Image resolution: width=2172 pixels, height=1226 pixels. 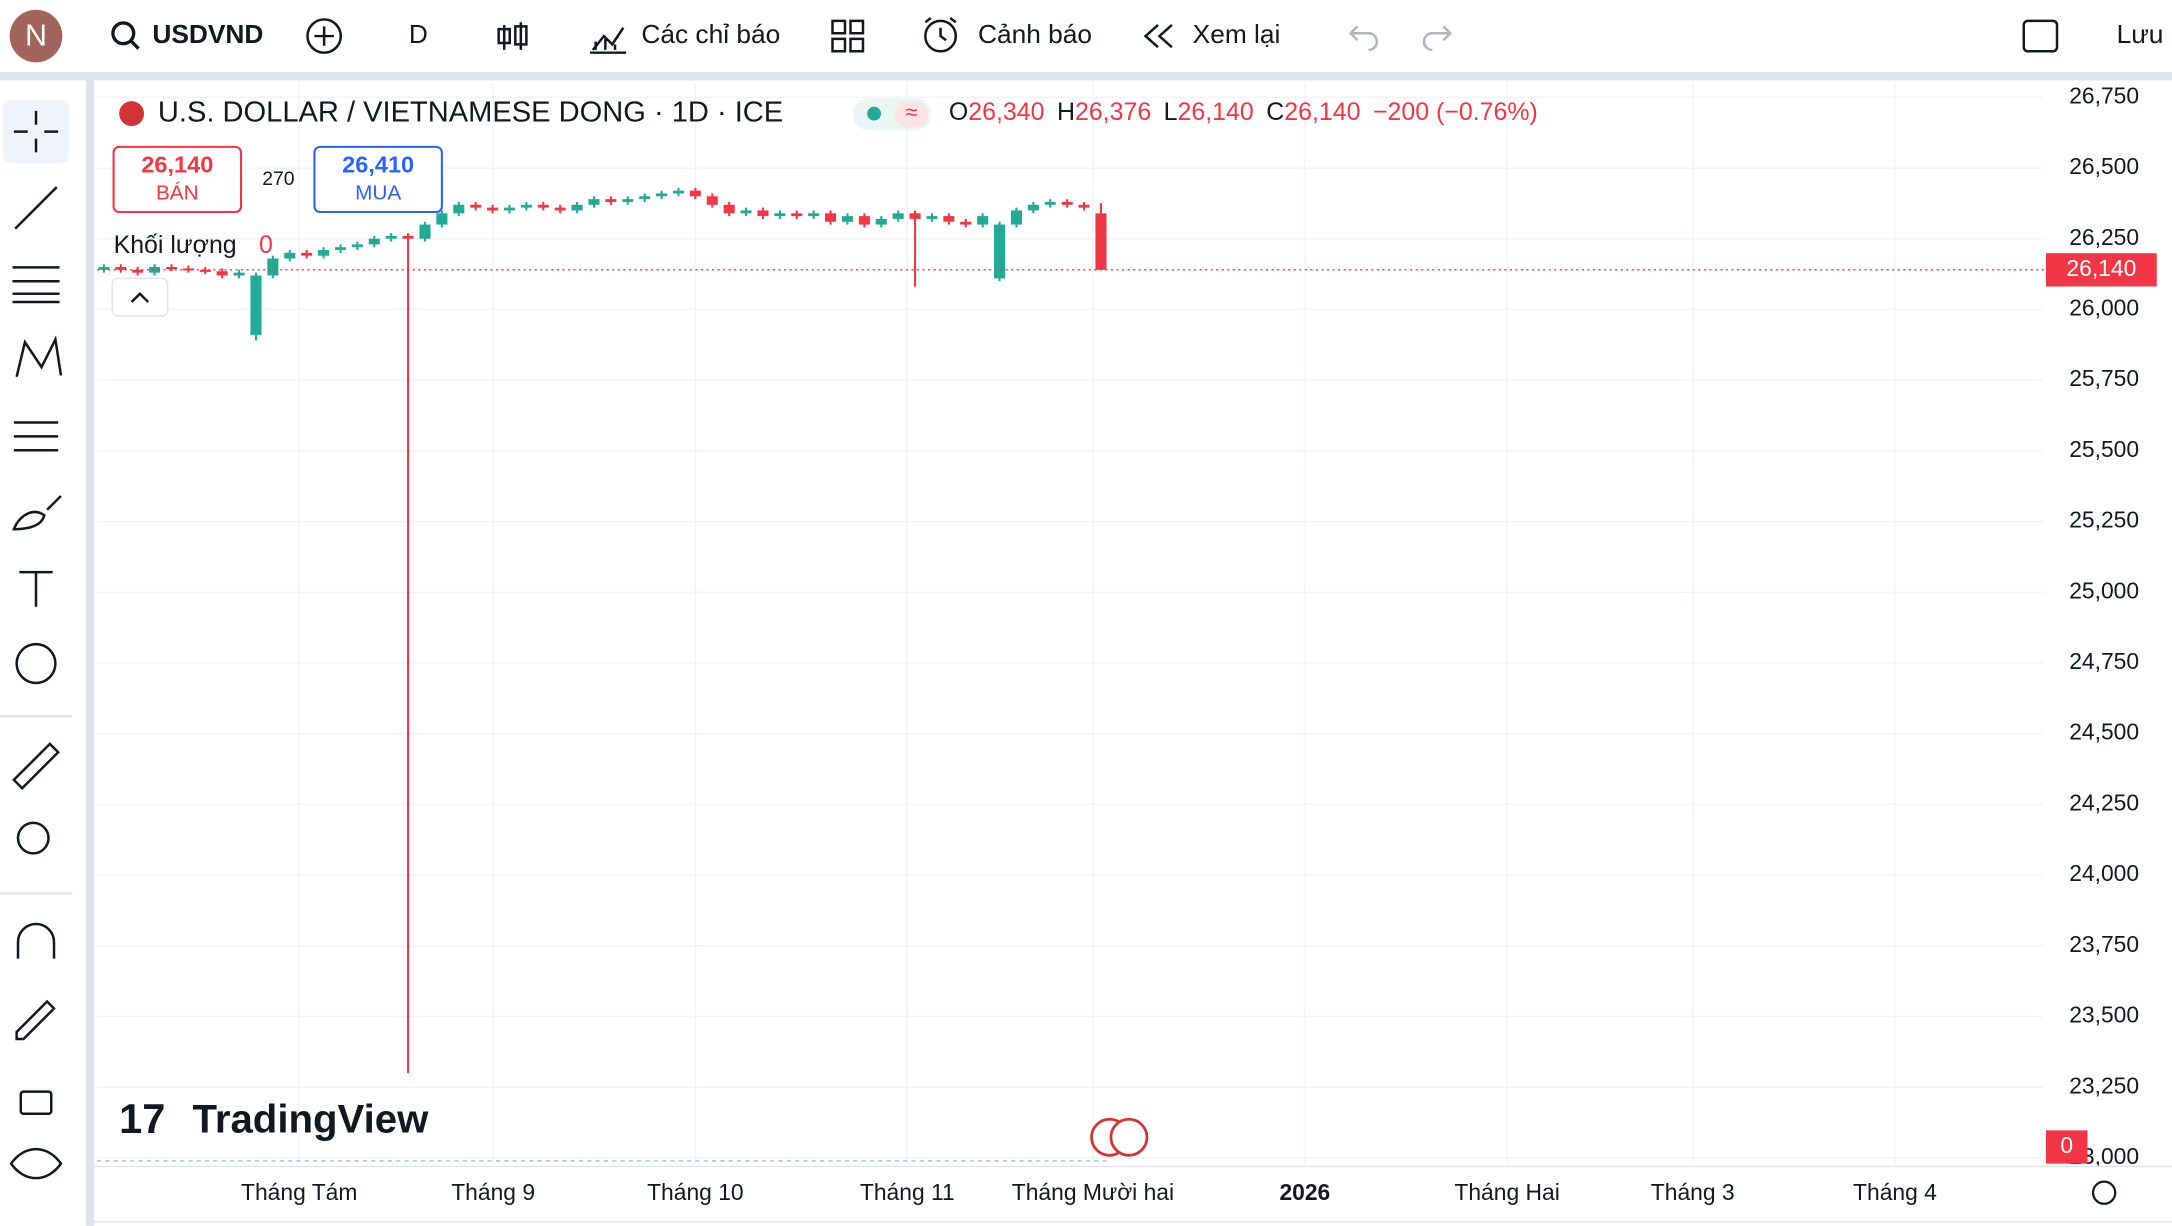 I want to click on forecast-tool, so click(x=36, y=436).